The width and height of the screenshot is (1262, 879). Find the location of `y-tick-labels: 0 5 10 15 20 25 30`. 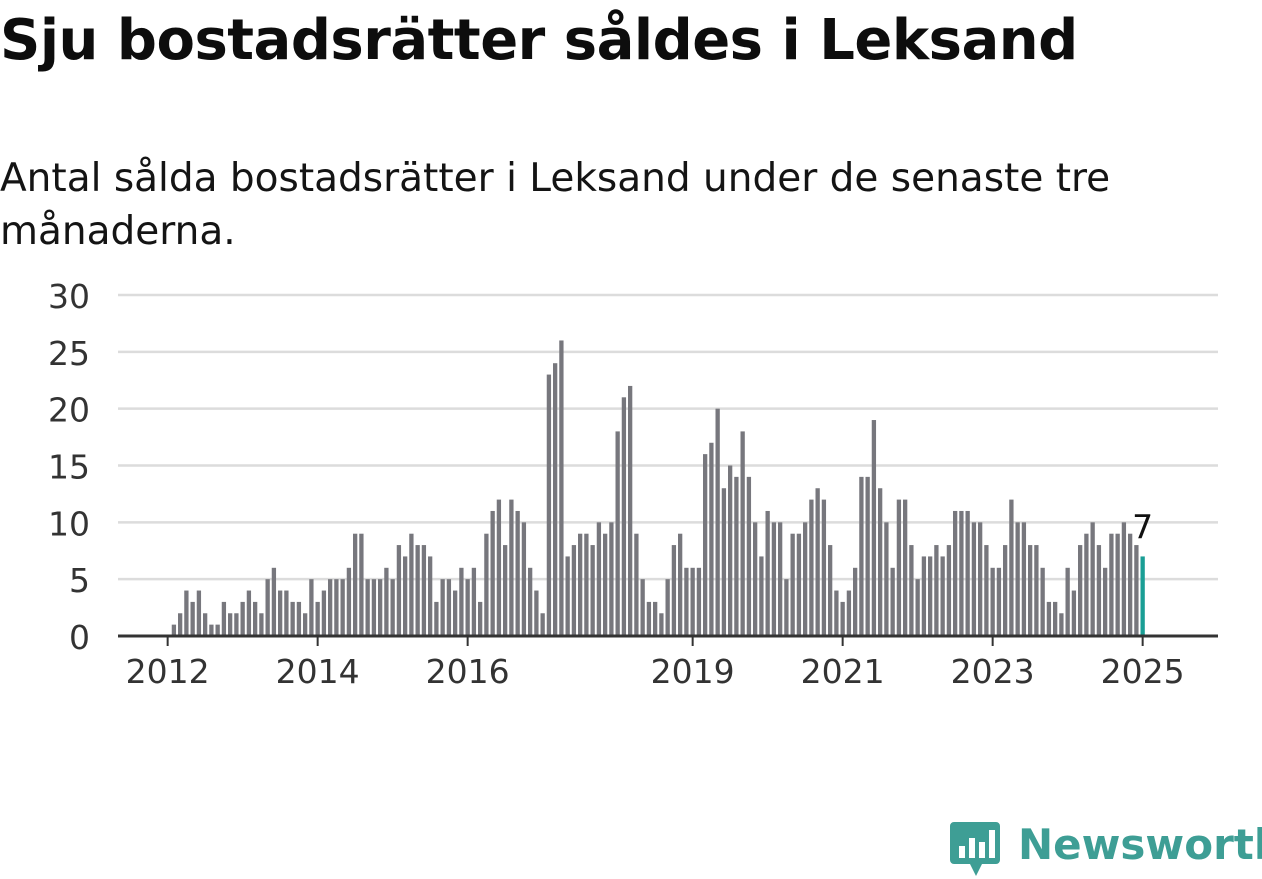

y-tick-labels: 0 5 10 15 20 25 30 is located at coordinates (69, 467).